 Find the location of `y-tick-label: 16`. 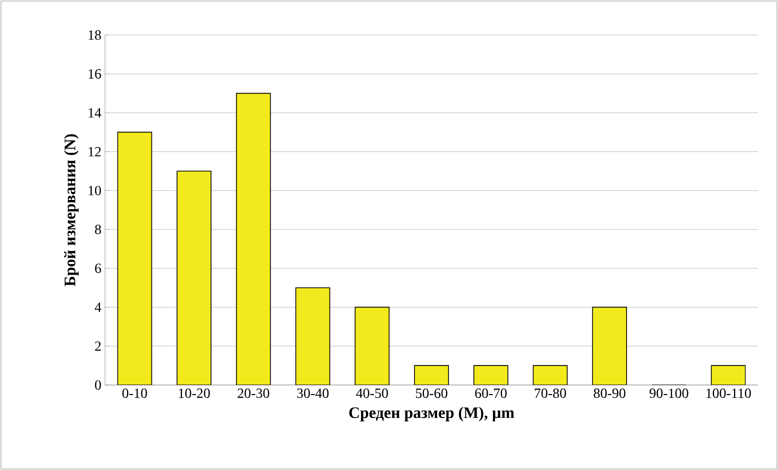

y-tick-label: 16 is located at coordinates (95, 74).